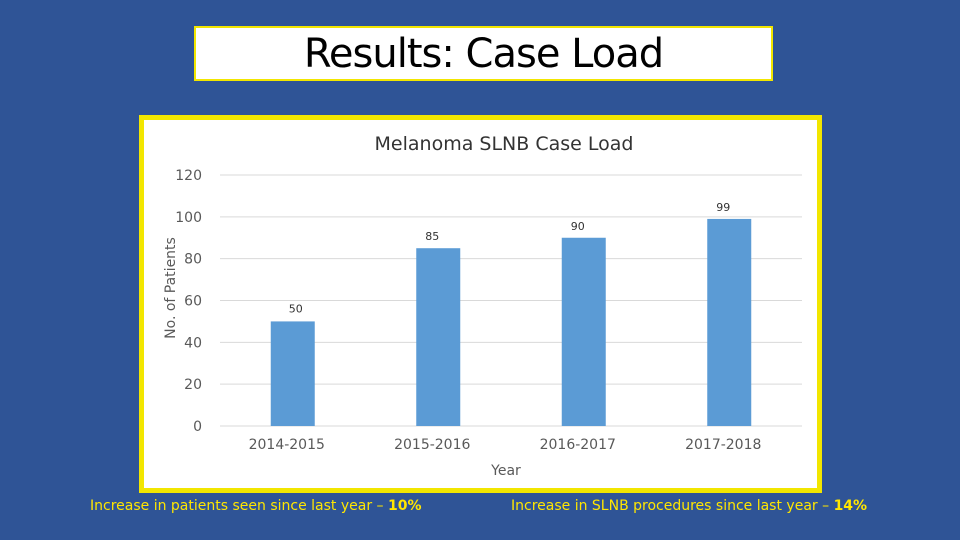  What do you see at coordinates (505, 471) in the screenshot?
I see `x-axis-title: Year` at bounding box center [505, 471].